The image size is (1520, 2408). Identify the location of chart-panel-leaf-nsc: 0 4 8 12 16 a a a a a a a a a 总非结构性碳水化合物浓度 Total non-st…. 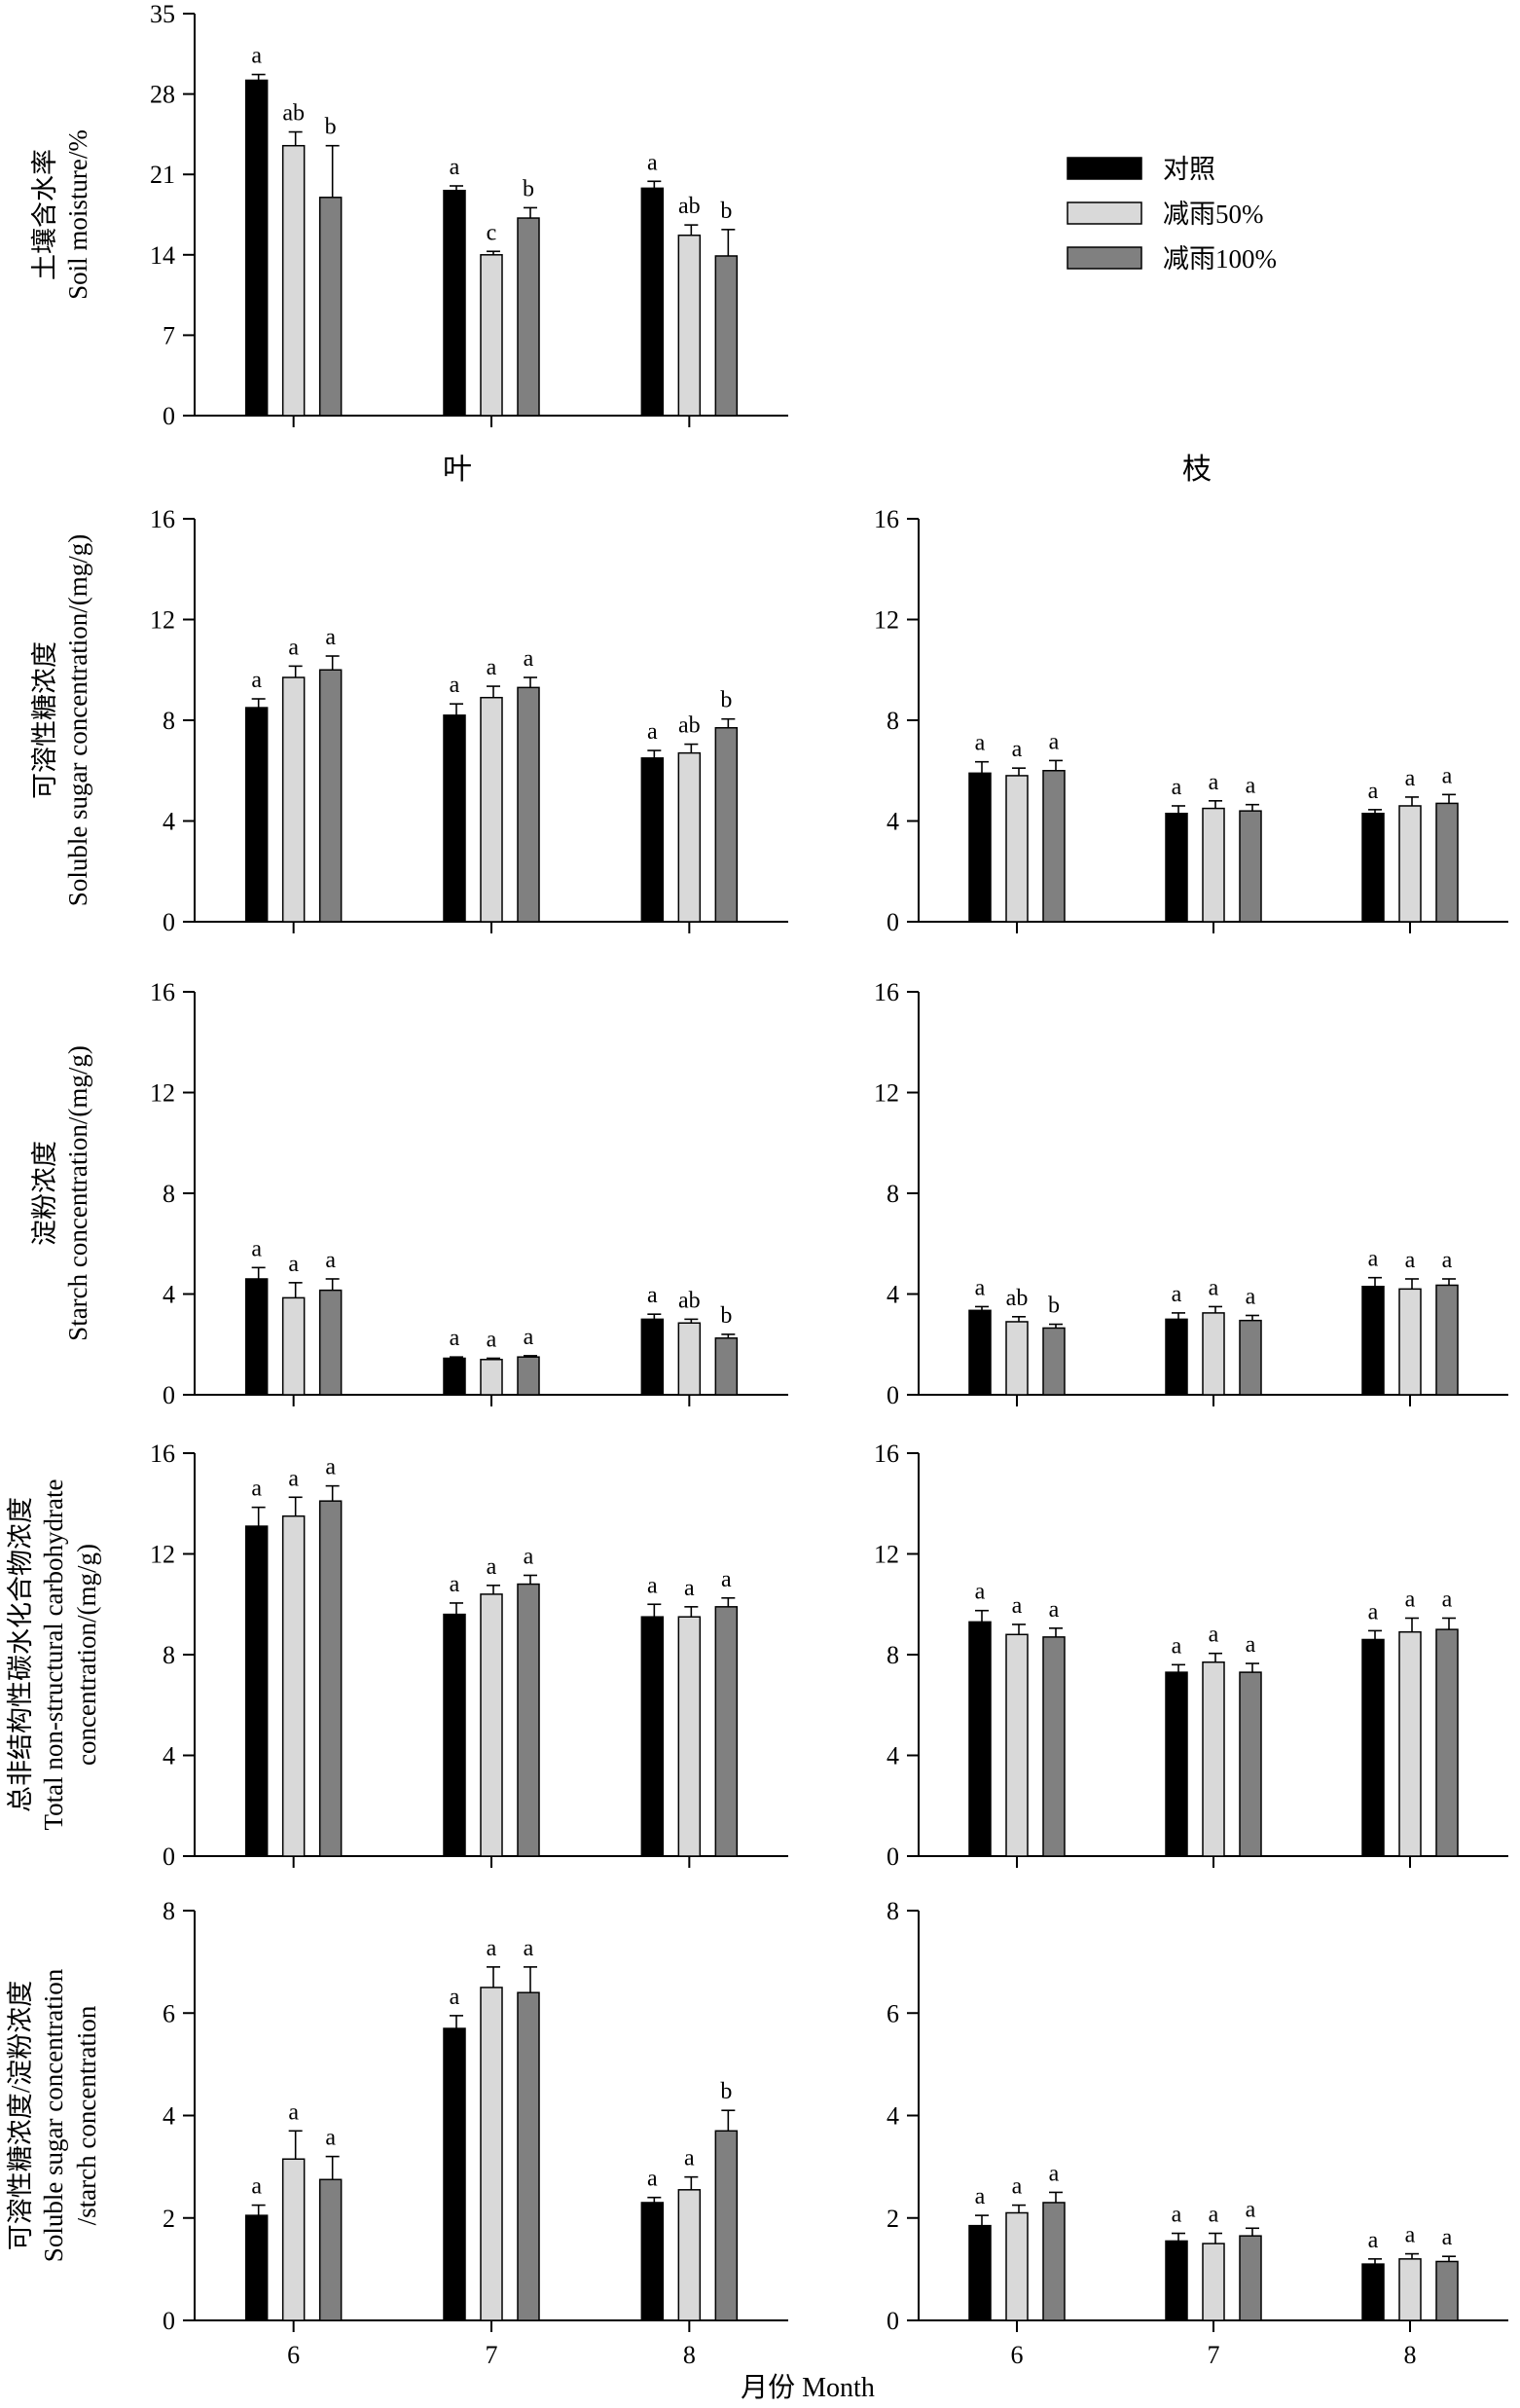
(397, 1655).